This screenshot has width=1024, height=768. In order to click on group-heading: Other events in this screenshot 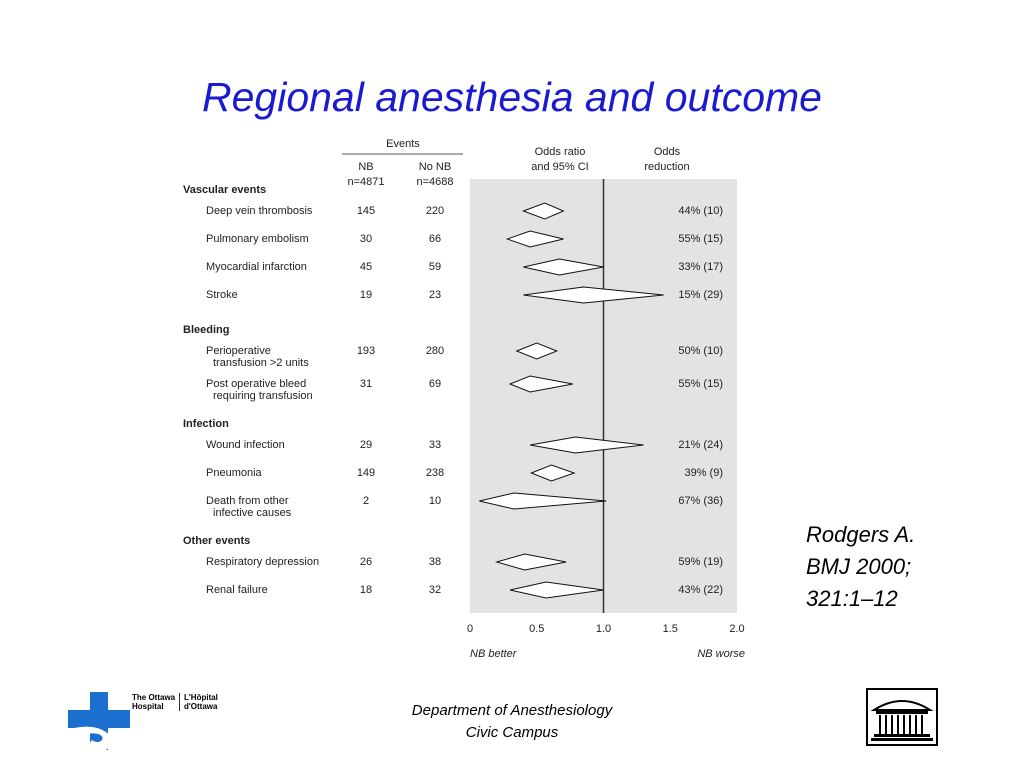, I will do `click(216, 541)`.